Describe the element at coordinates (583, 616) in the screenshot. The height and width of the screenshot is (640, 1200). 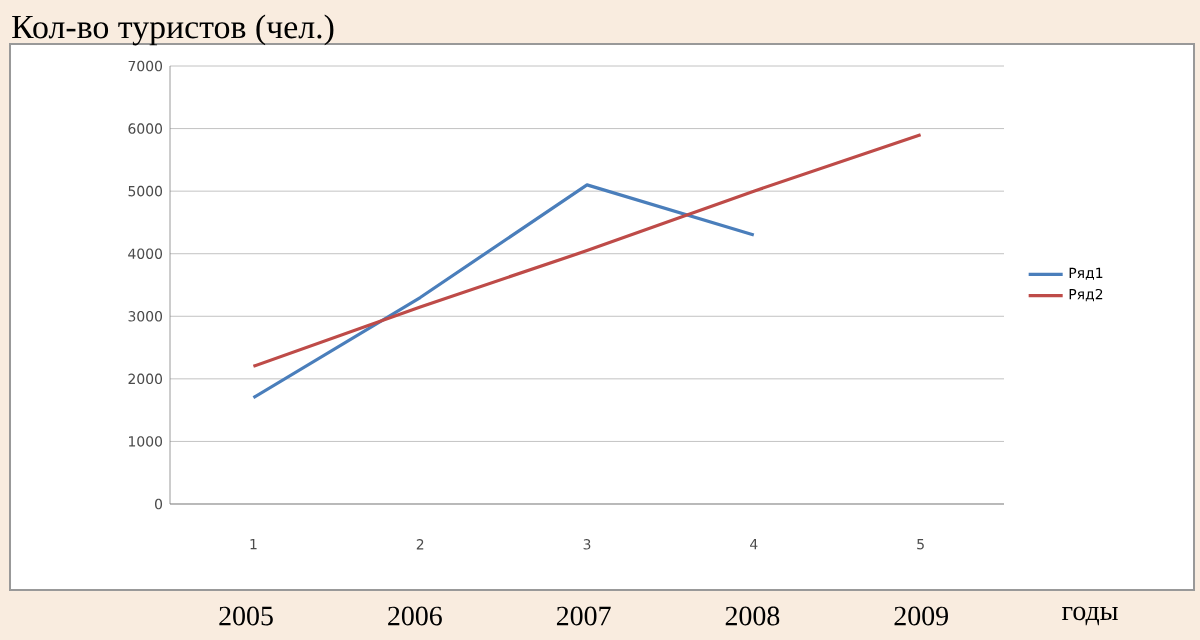
I see `text: 2007` at that location.